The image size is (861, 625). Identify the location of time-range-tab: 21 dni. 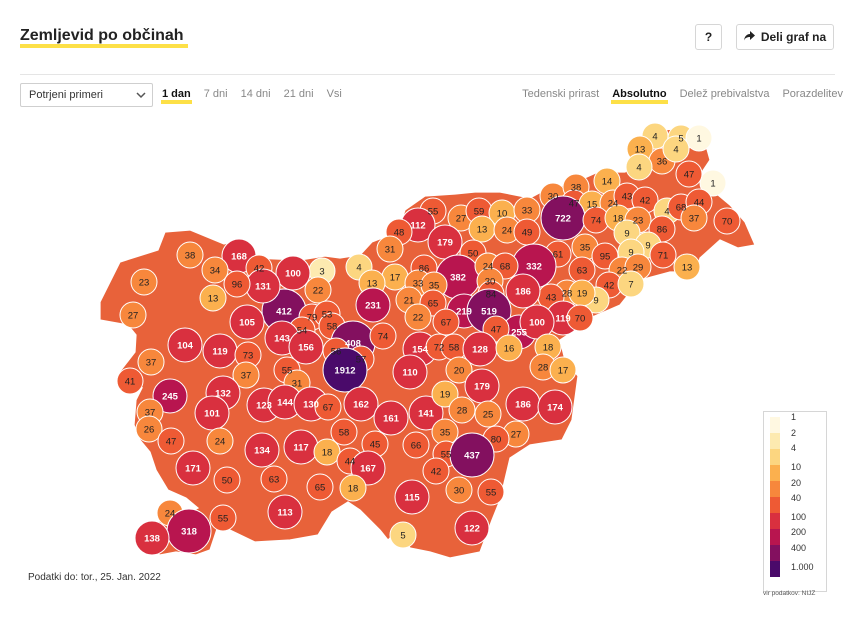
(298, 94).